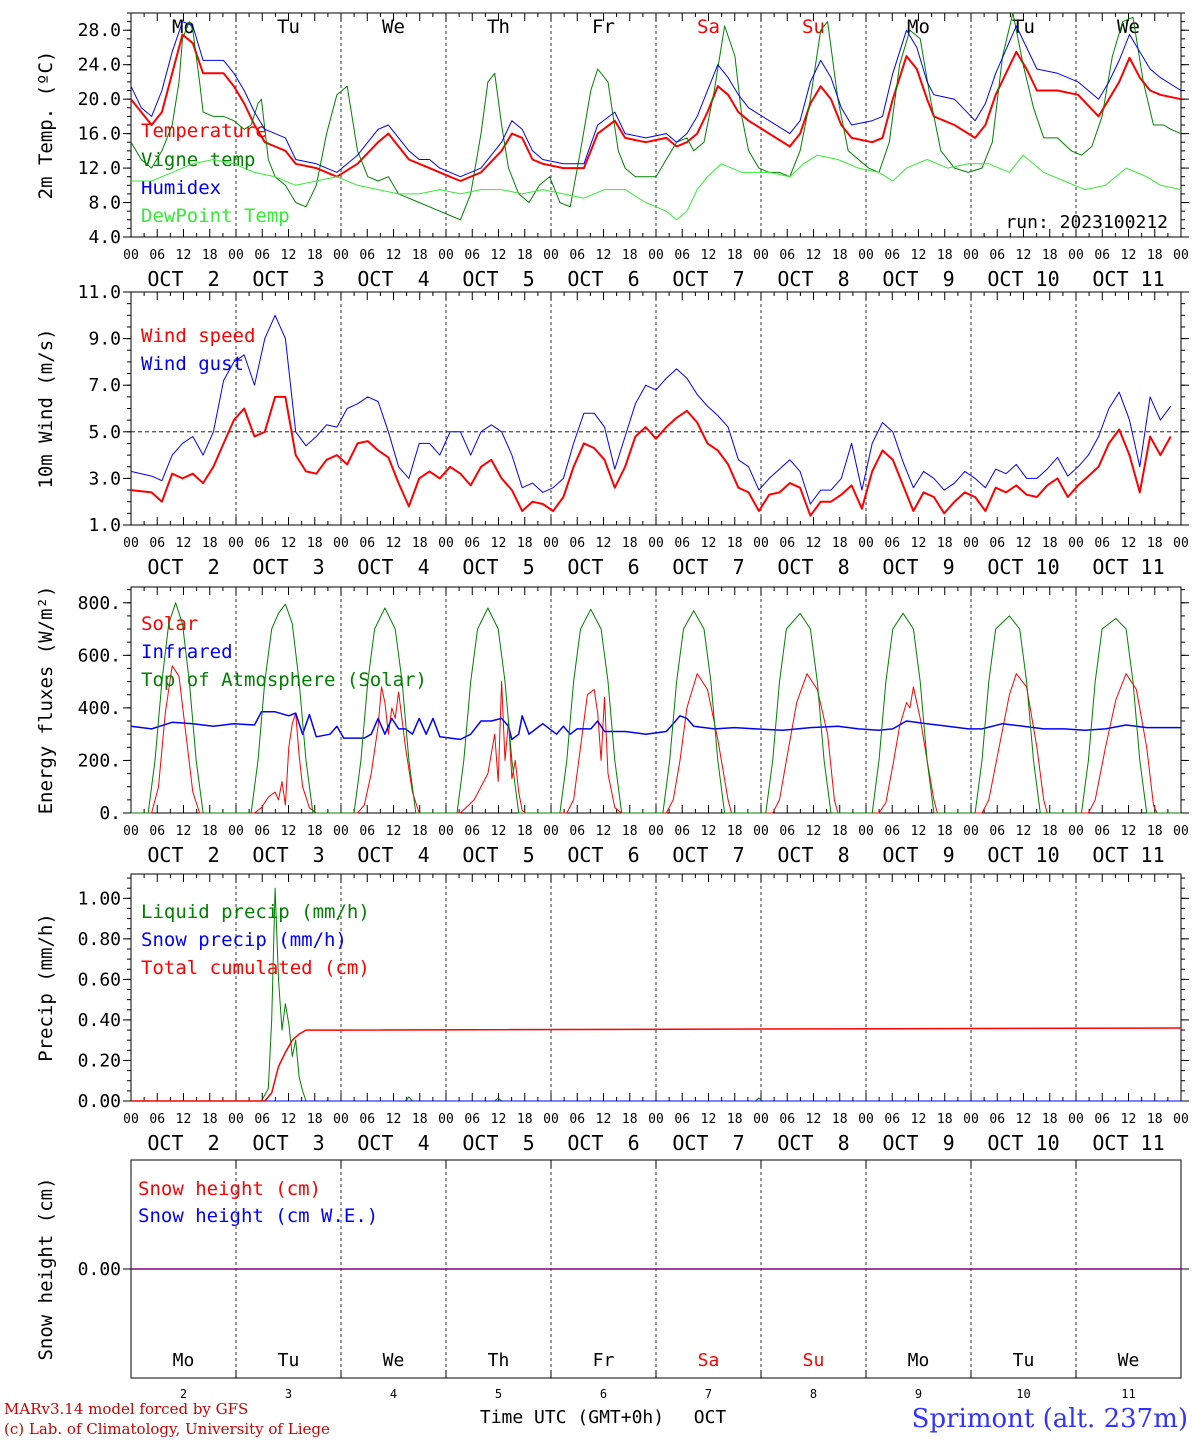 This screenshot has width=1194, height=1440. I want to click on day-name-label: Tu, so click(1023, 27).